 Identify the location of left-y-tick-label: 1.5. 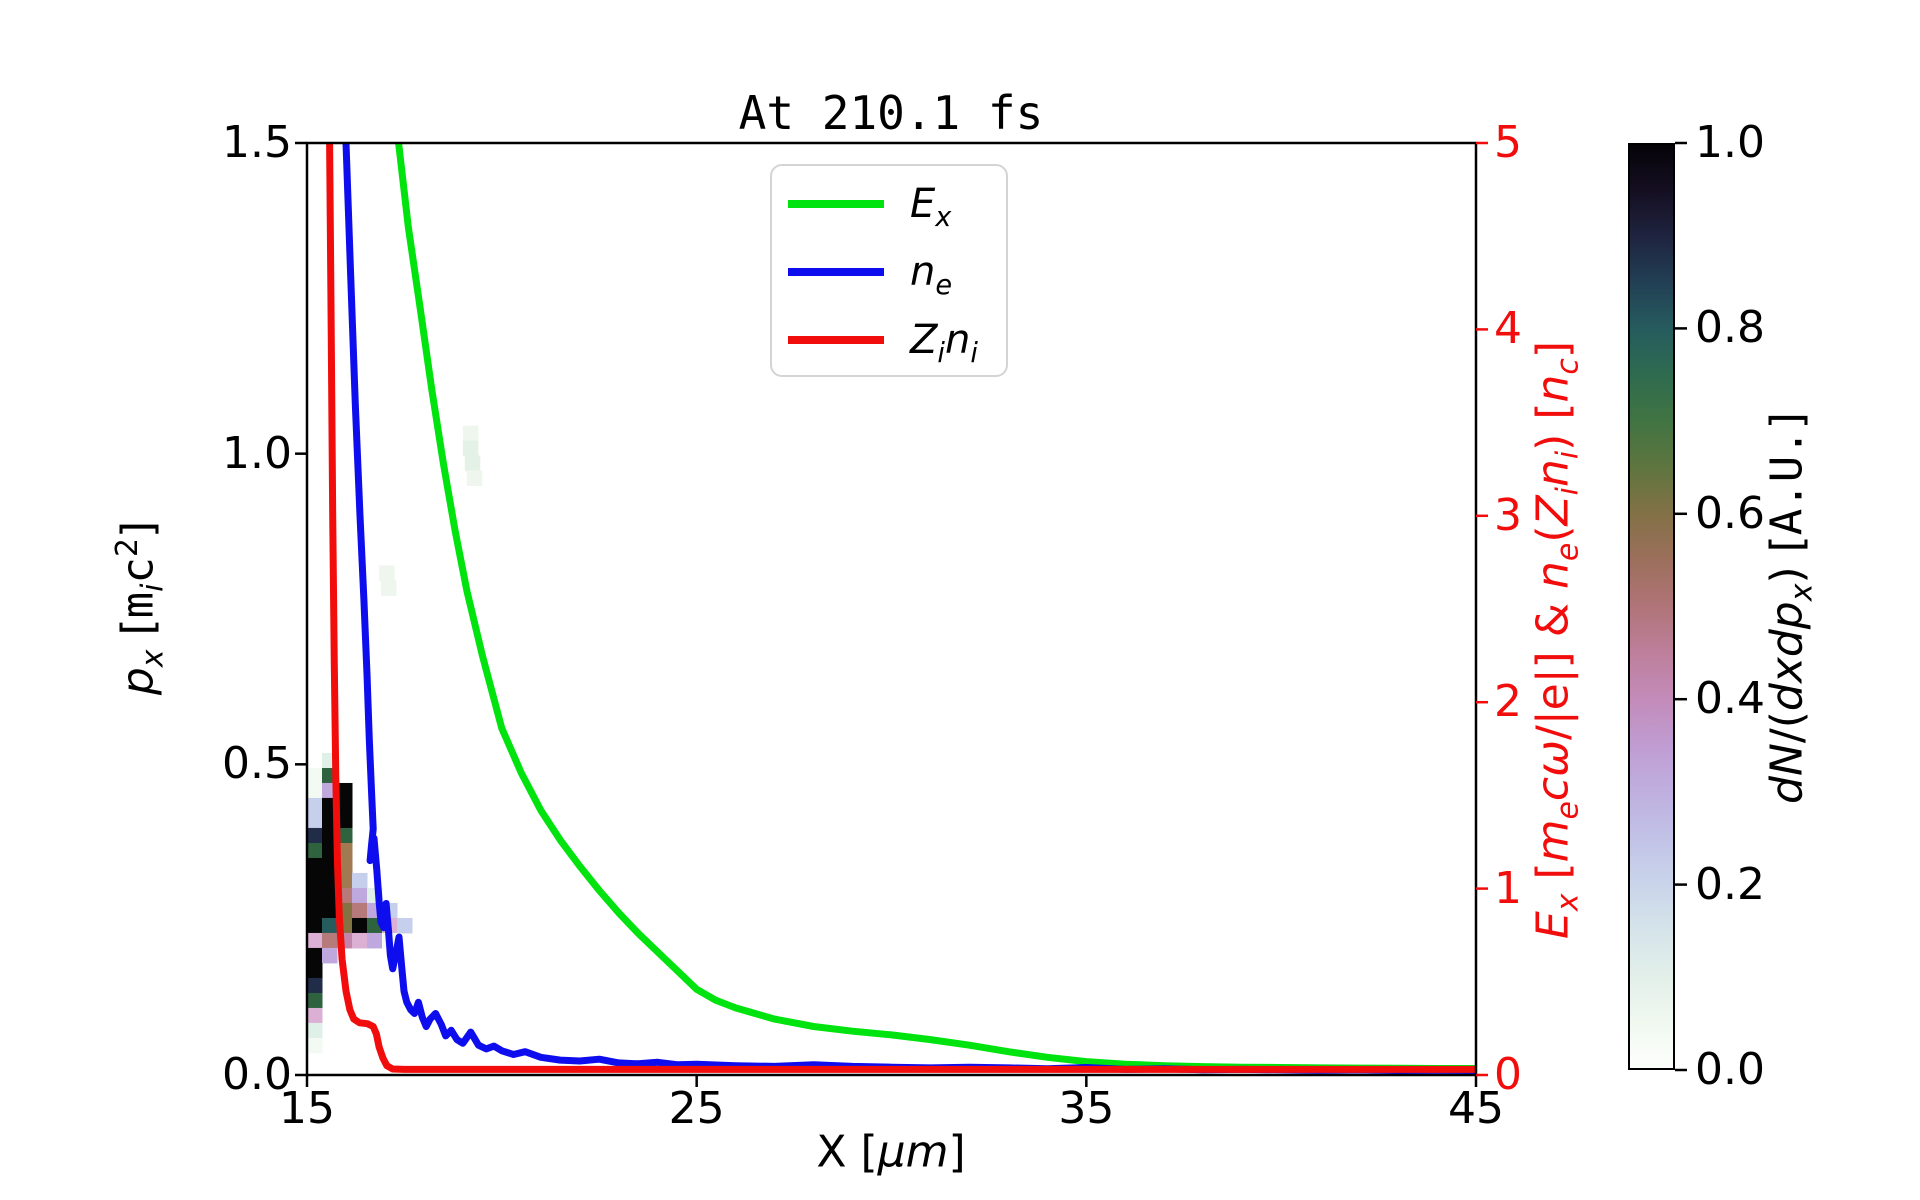
(257, 142).